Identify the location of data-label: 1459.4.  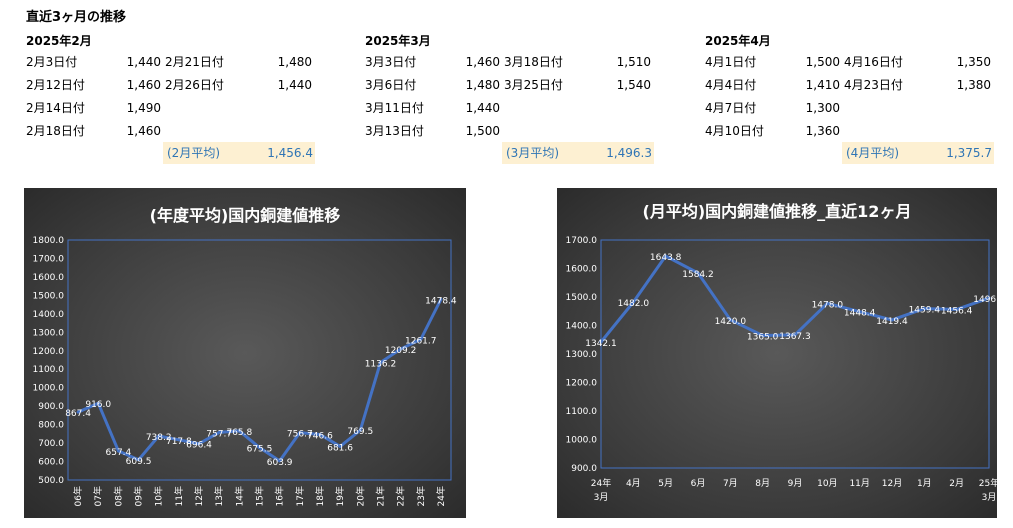
(925, 311).